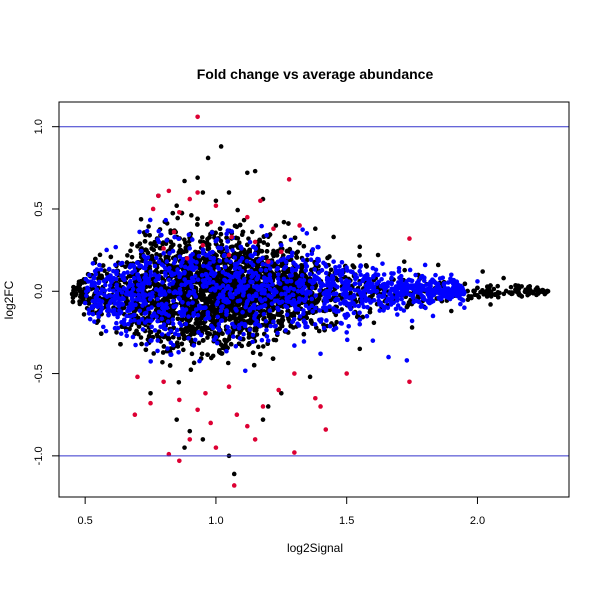 This screenshot has width=600, height=600. Describe the element at coordinates (9, 299) in the screenshot. I see `y-axis-label: log2FC` at that location.